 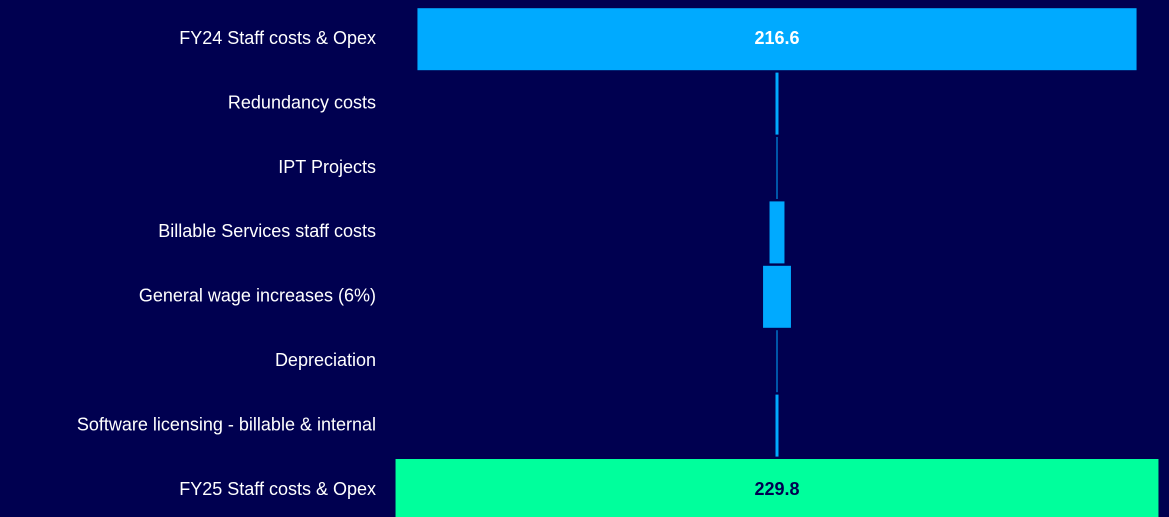 I want to click on value-label: 229.8, so click(x=776, y=489).